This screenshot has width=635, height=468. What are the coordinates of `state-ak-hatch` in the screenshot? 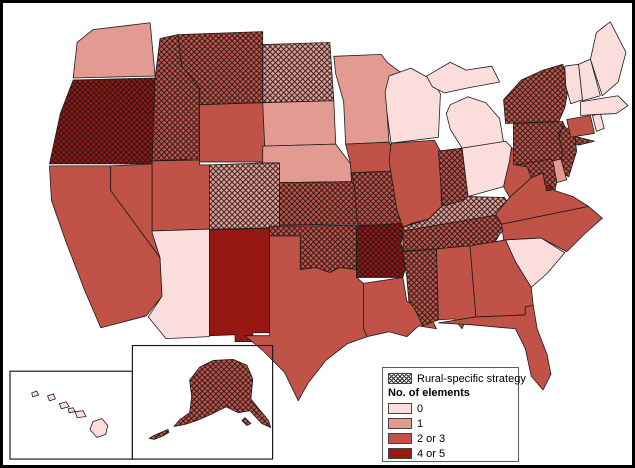 It's located at (210, 399).